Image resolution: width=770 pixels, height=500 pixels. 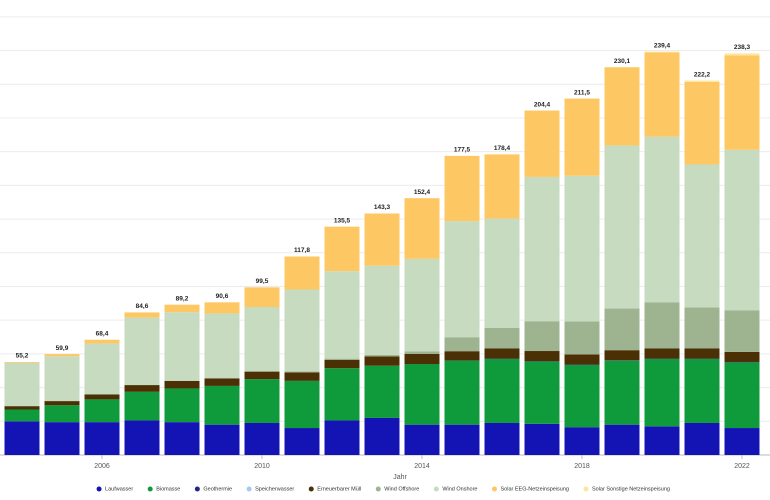 I want to click on legend-label: Biomasse, so click(x=168, y=489).